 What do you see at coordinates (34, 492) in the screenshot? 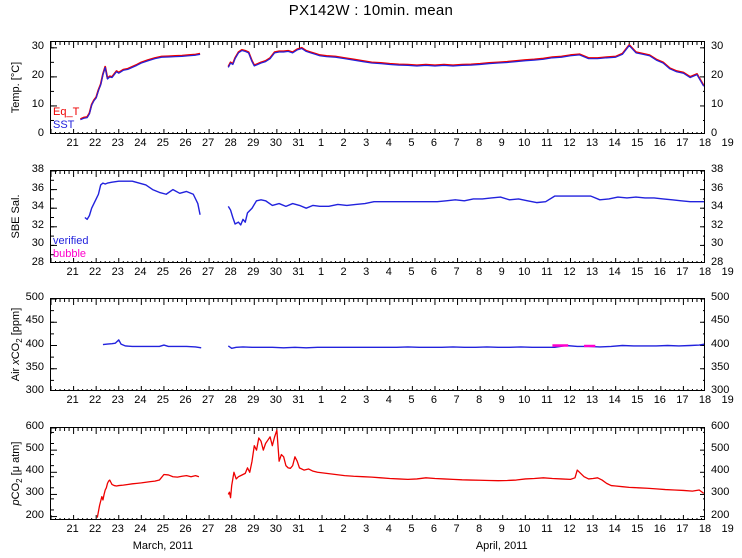
I see `y-tick-label-left: 300` at bounding box center [34, 492].